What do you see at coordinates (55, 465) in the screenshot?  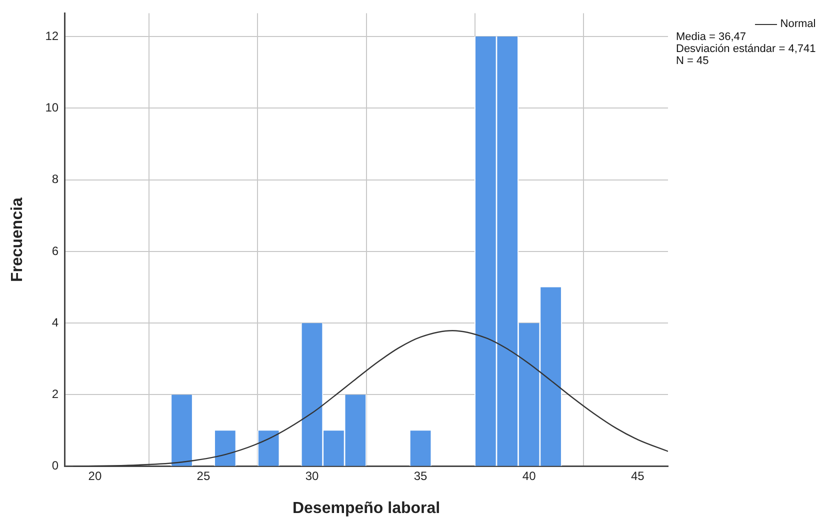 I see `y-tick-label: 0` at bounding box center [55, 465].